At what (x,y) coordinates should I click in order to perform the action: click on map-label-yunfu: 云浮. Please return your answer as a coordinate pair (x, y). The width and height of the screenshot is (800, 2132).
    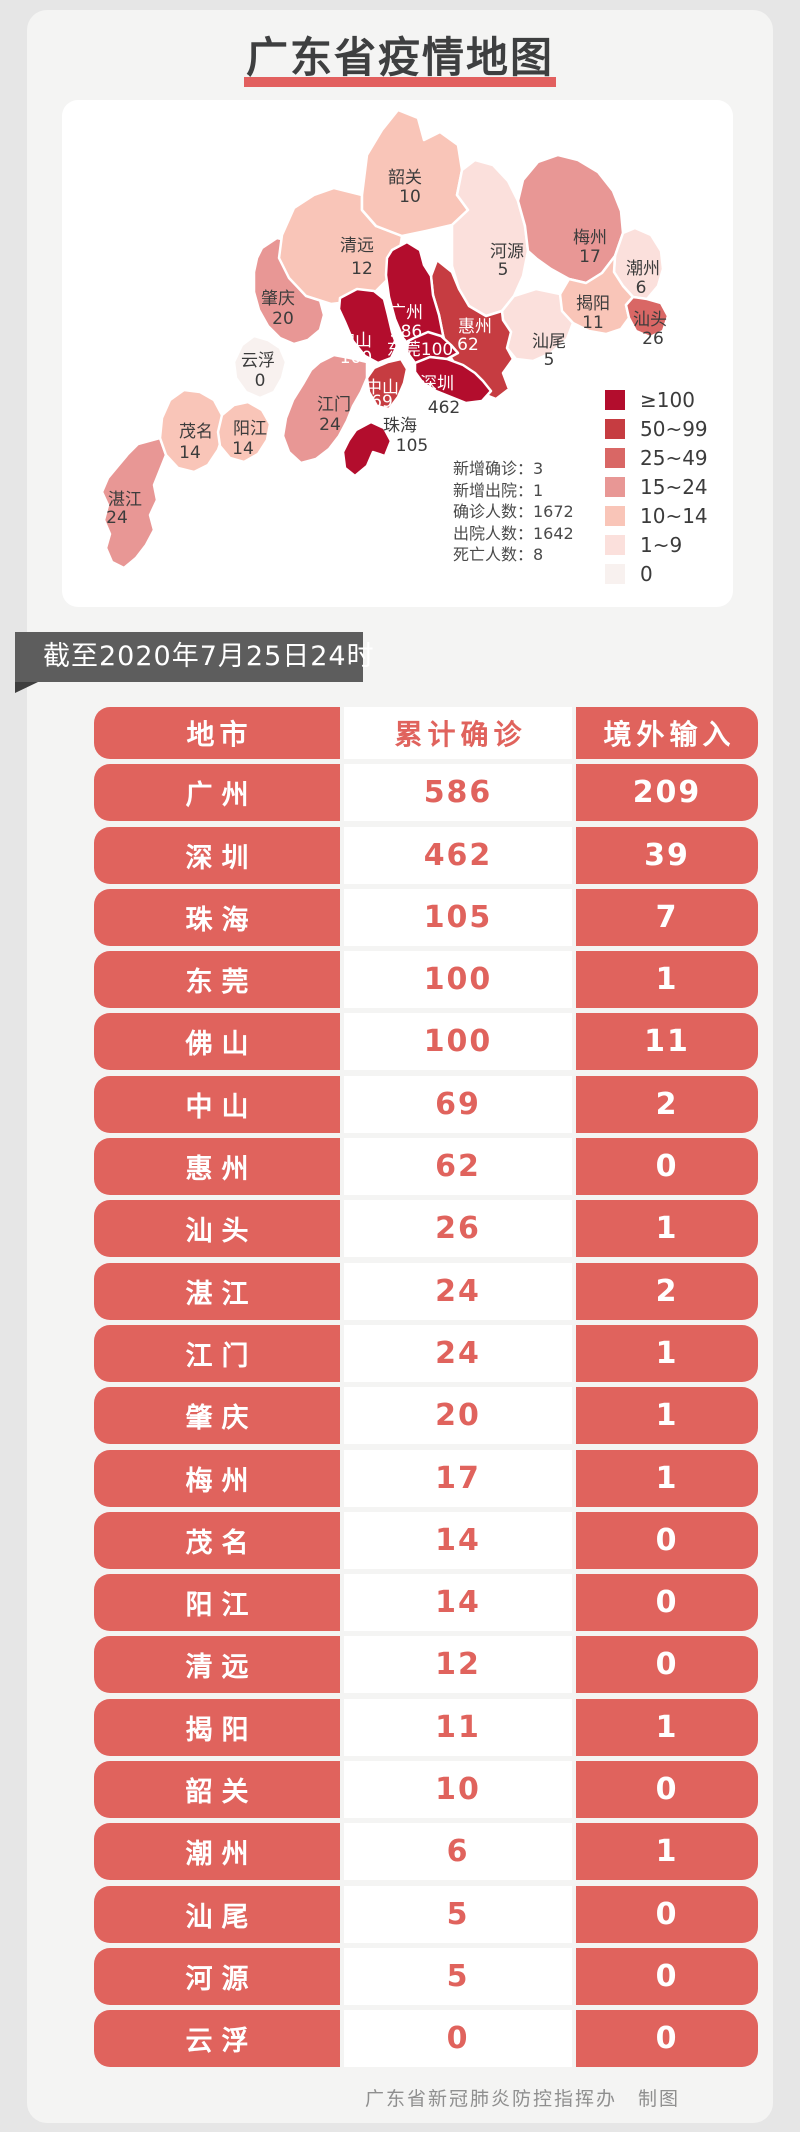
    Looking at the image, I should click on (258, 361).